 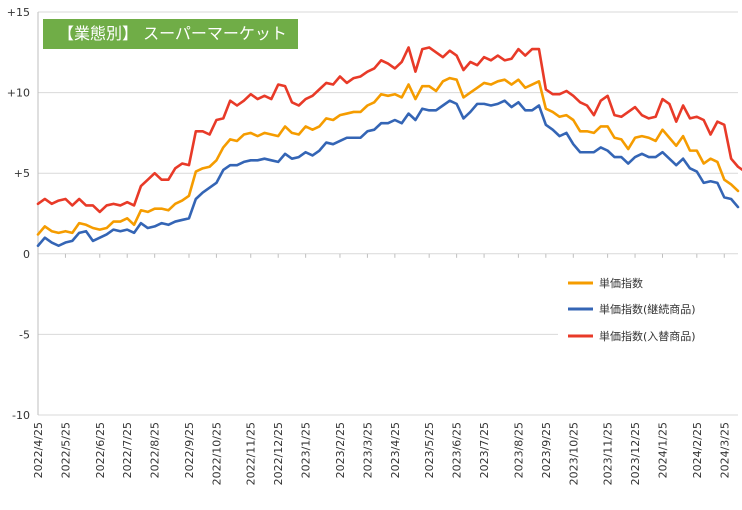 What do you see at coordinates (367, 450) in the screenshot?
I see `x-tick-label: 2023/3/25` at bounding box center [367, 450].